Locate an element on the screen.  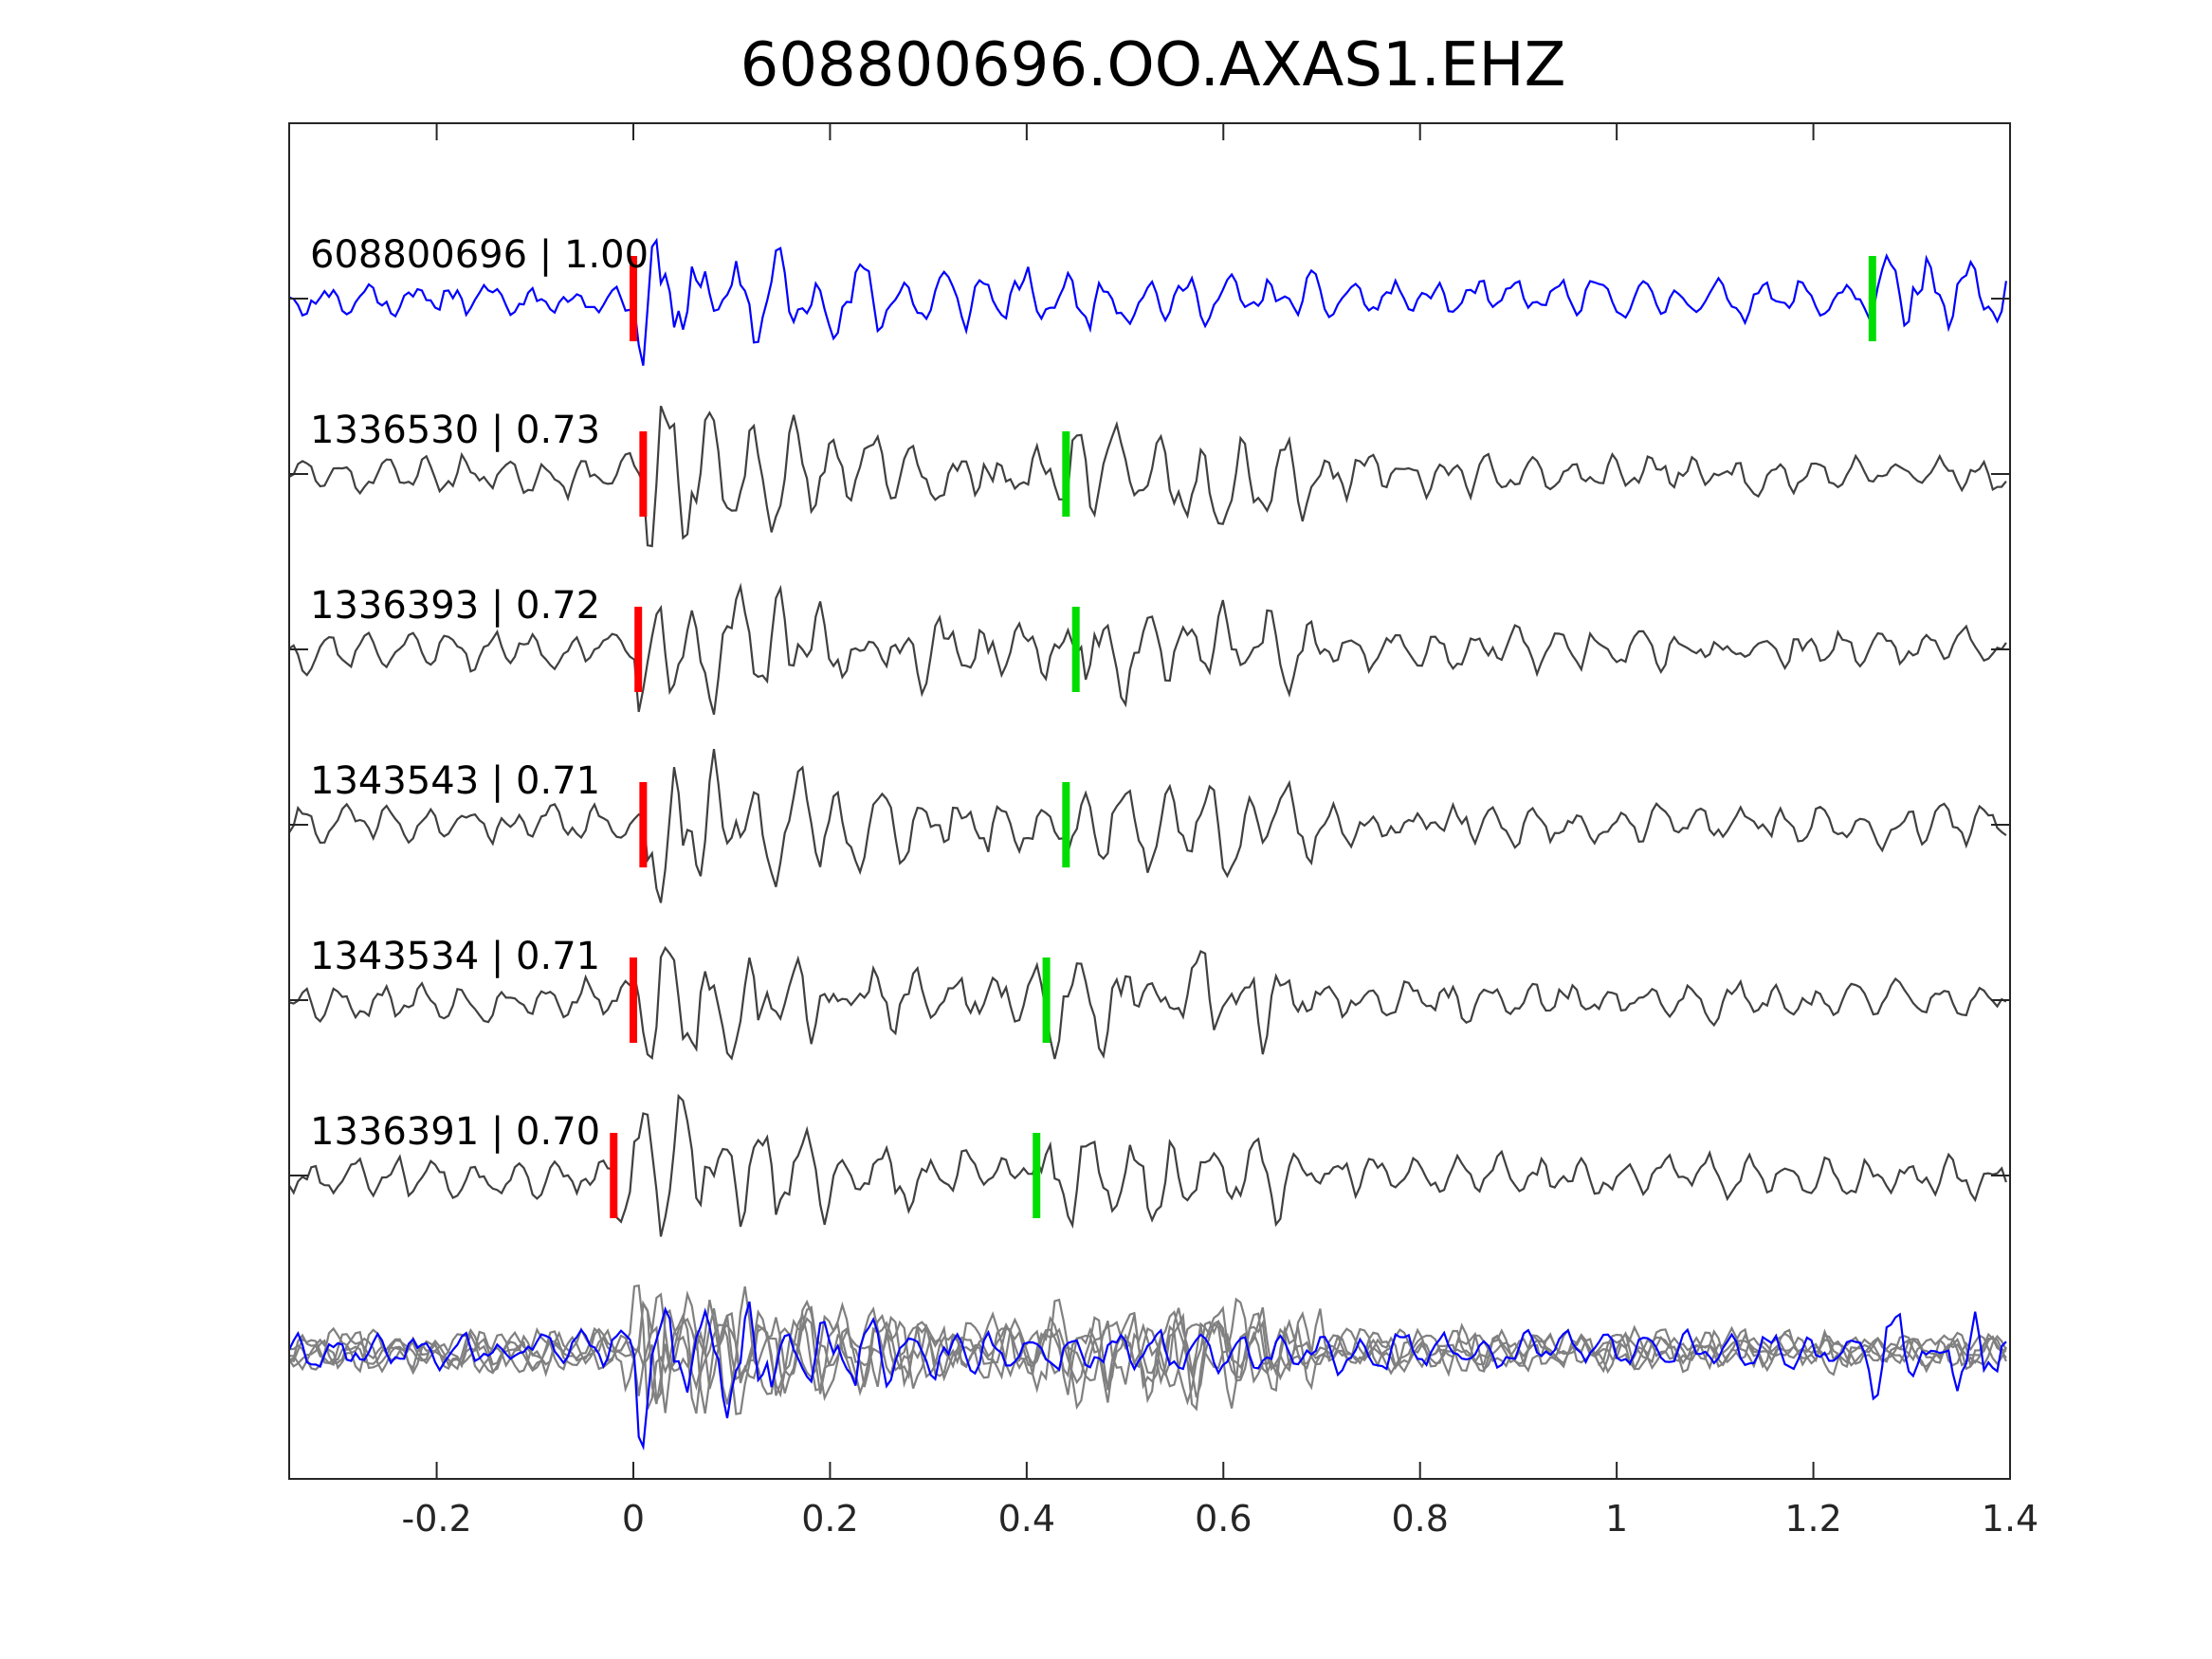
trace-label-608800696: 608800696 | 1.00 is located at coordinates (479, 255).